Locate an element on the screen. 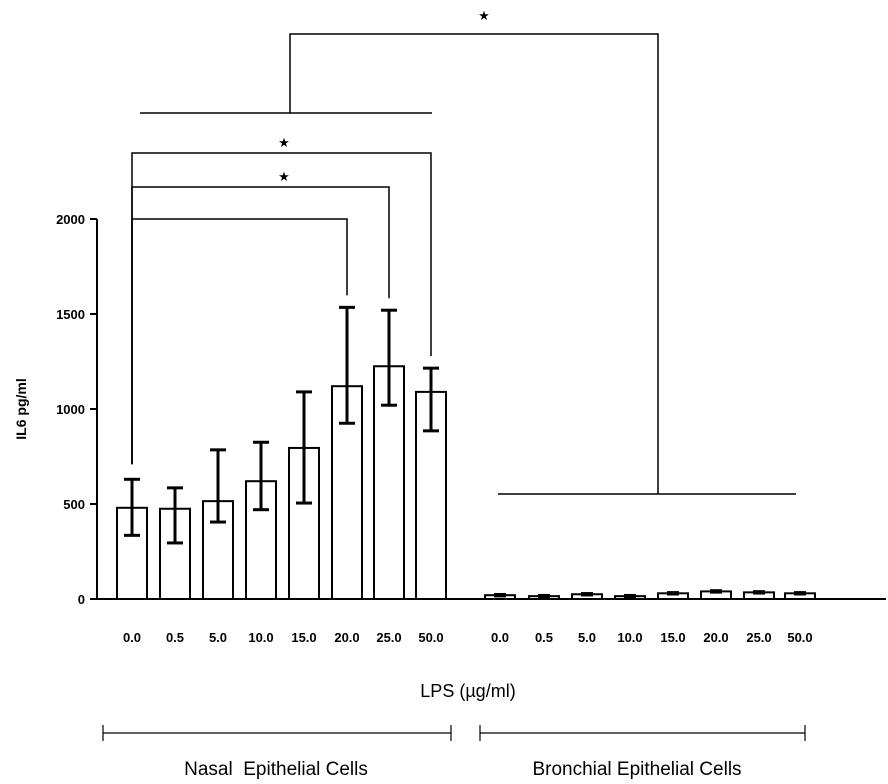 This screenshot has width=888, height=784. y-tick-label: 2000 is located at coordinates (70, 219).